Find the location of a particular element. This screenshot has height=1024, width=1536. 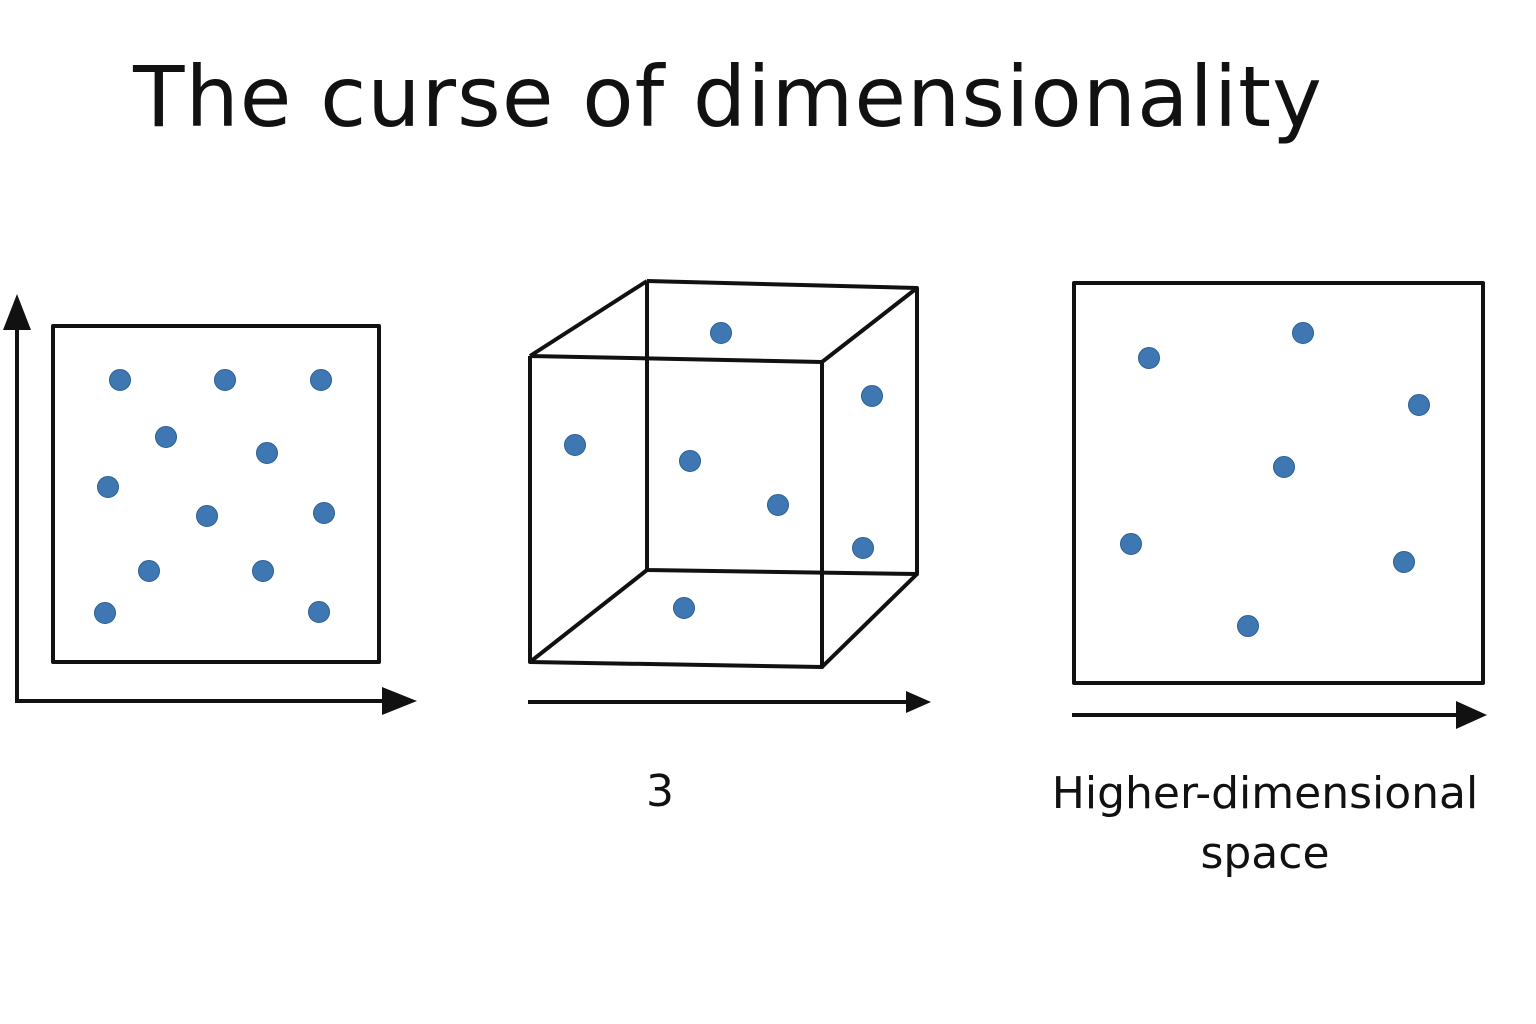

panel-3d is located at coordinates (729, 496).